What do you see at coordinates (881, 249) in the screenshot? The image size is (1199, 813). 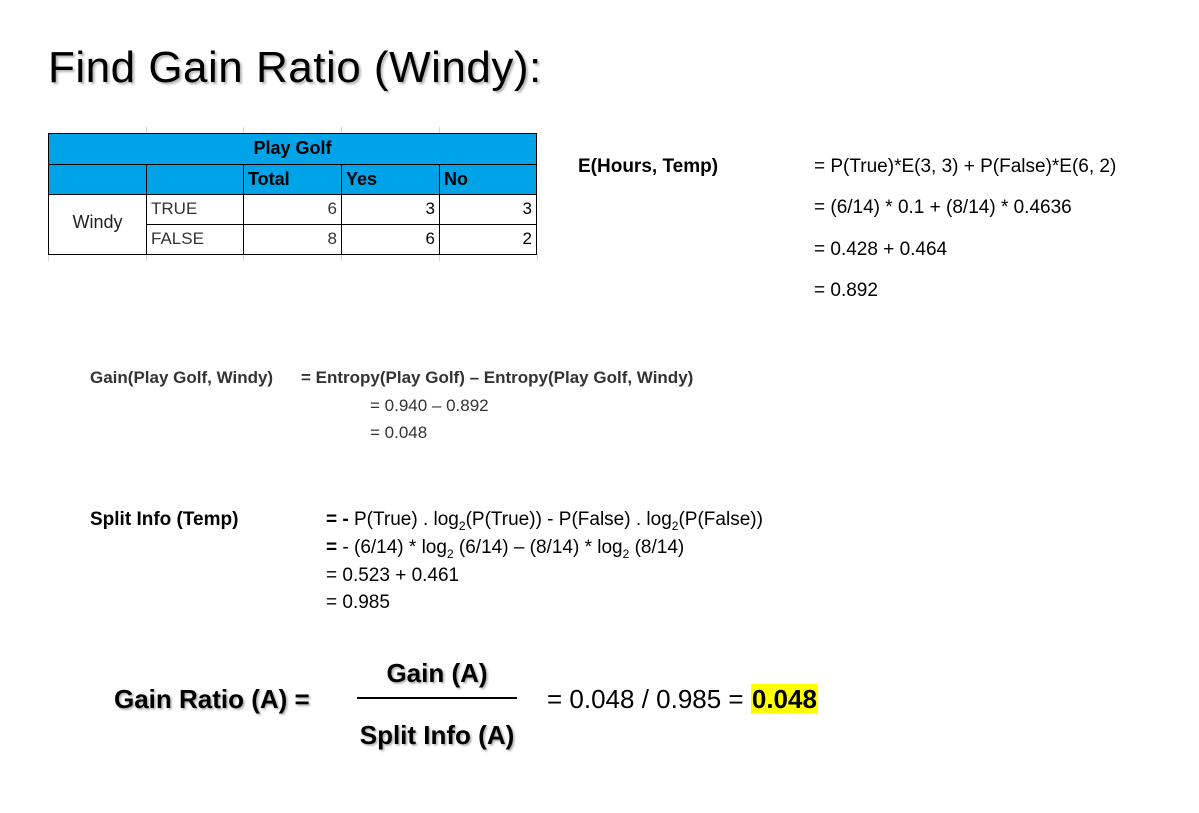 I see `entropy-line-3: = 0.428 + 0.464` at bounding box center [881, 249].